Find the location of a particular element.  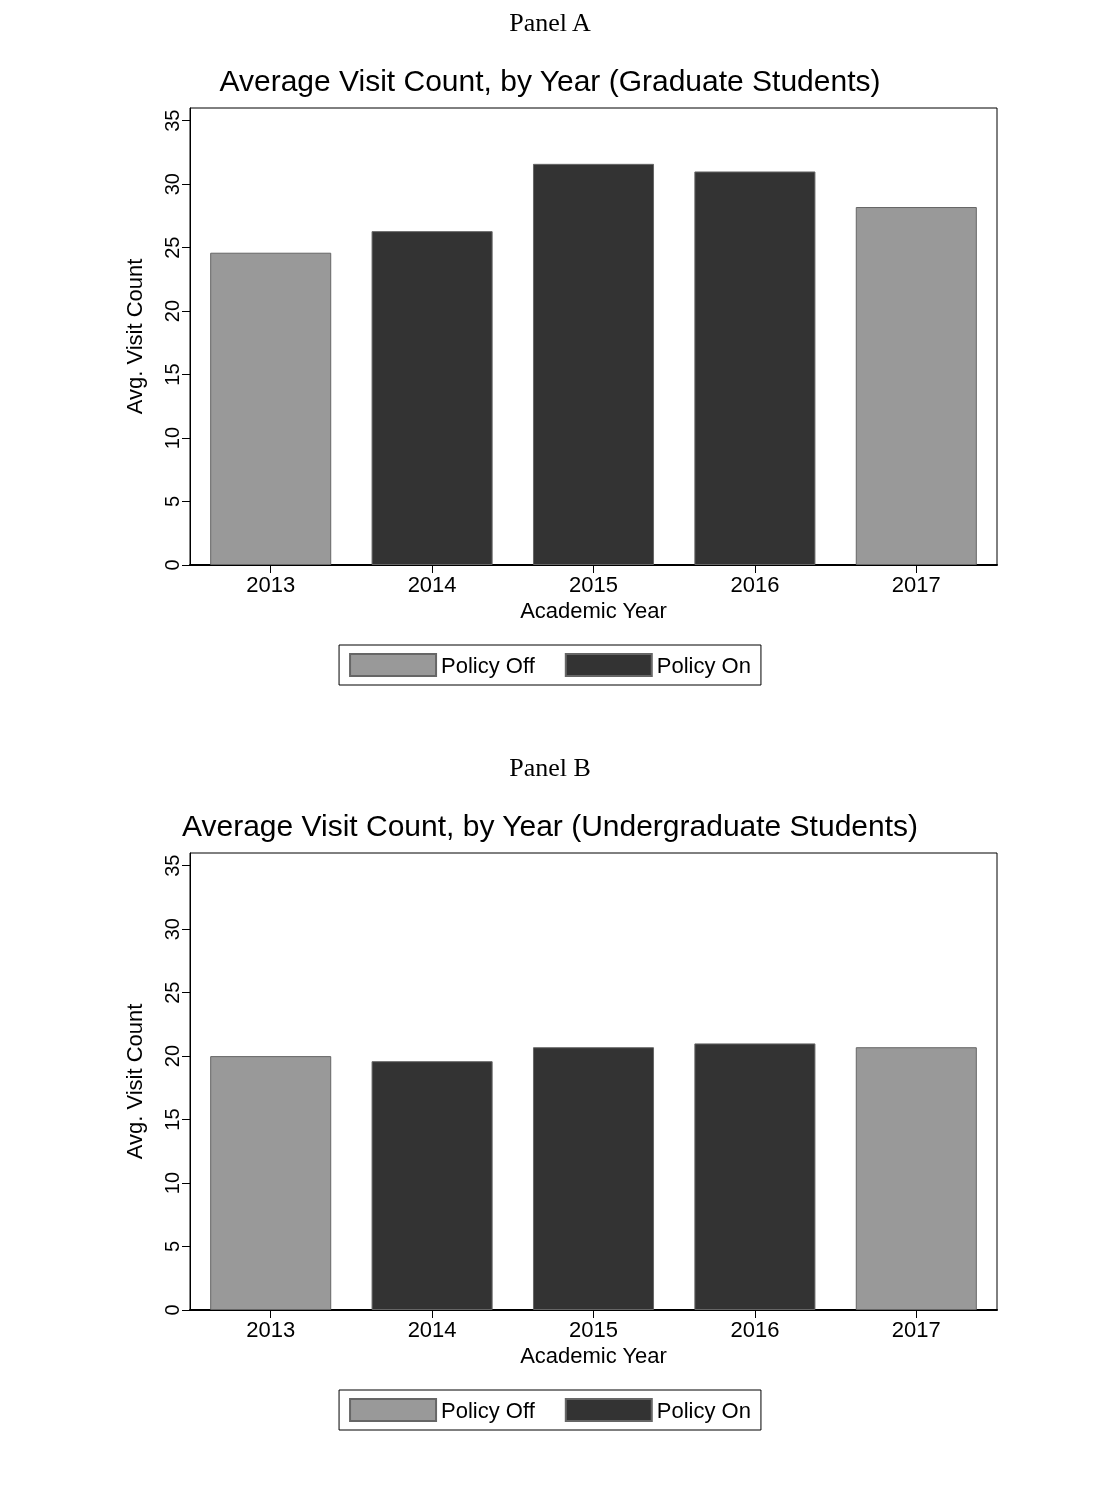

text: Panel A is located at coordinates (550, 23).